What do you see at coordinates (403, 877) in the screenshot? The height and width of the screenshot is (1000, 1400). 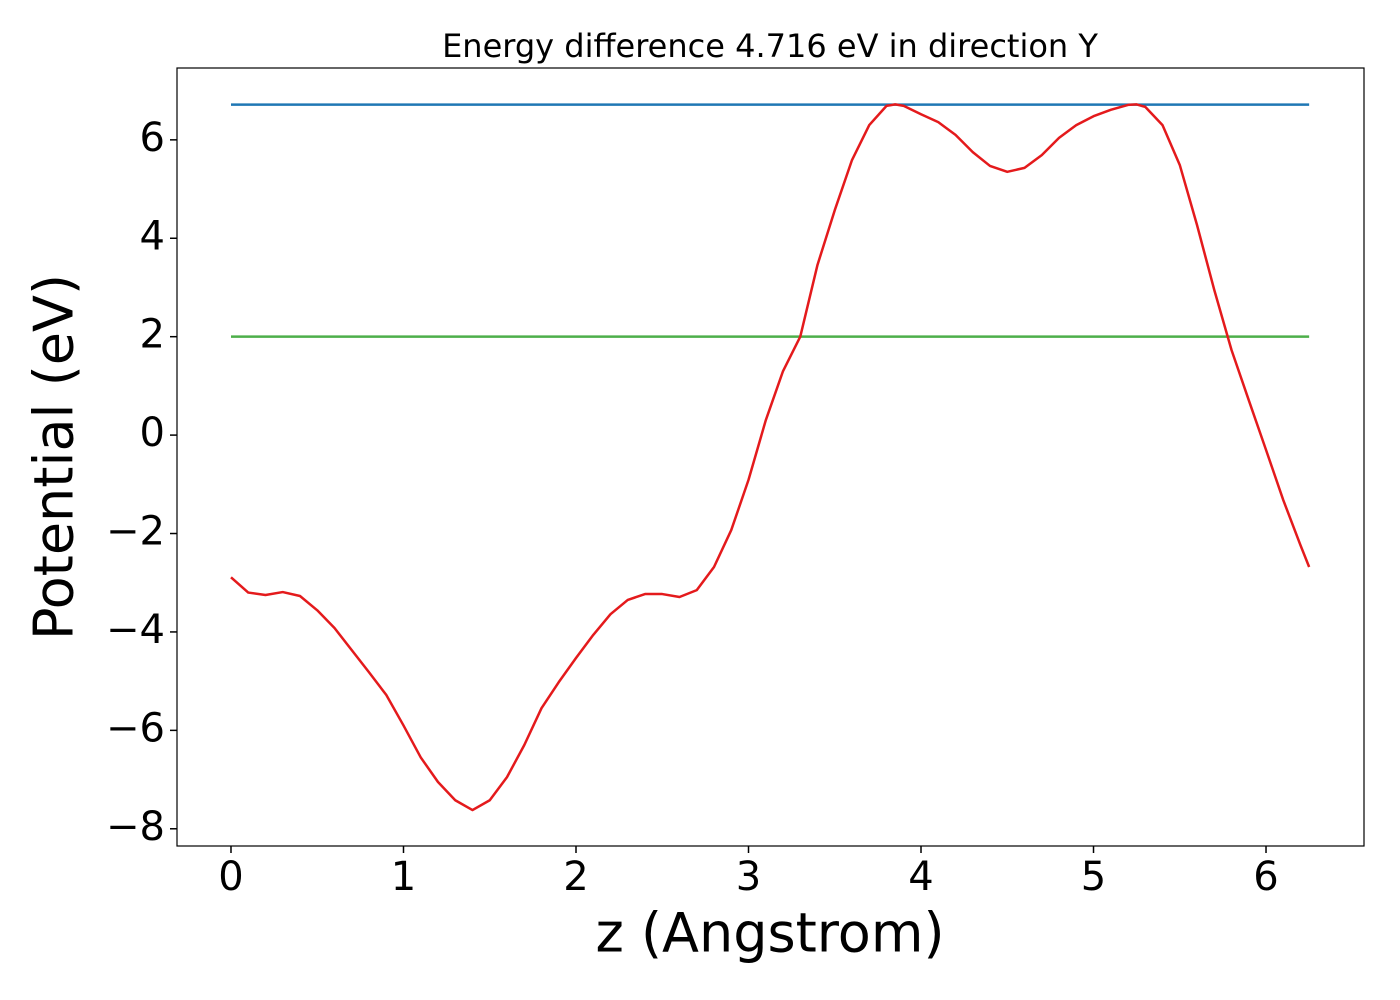 I see `x-tick-label: 1` at bounding box center [403, 877].